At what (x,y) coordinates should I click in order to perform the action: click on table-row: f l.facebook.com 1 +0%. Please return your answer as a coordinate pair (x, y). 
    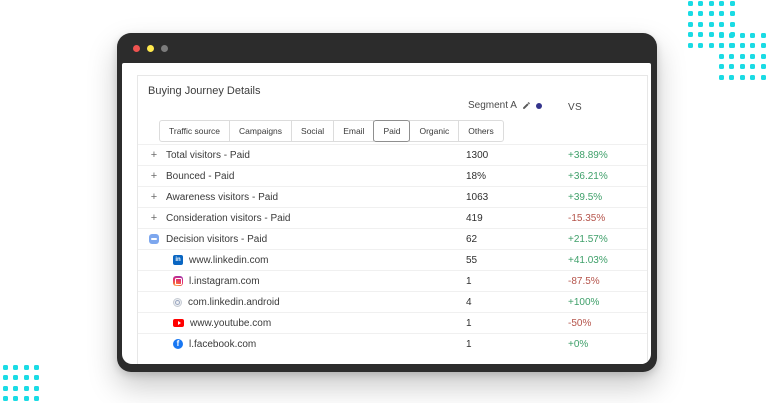
    Looking at the image, I should click on (392, 343).